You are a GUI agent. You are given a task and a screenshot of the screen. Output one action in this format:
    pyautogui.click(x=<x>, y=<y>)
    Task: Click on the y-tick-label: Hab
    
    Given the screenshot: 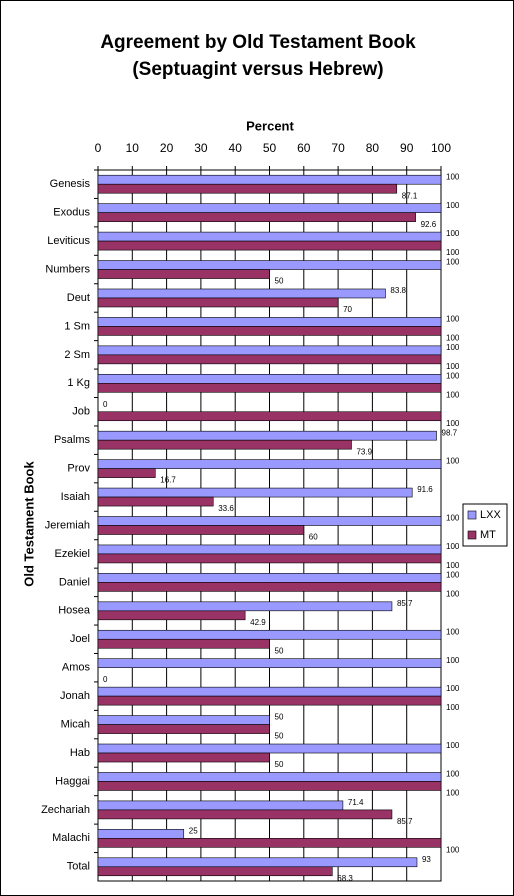 What is the action you would take?
    pyautogui.click(x=80, y=753)
    